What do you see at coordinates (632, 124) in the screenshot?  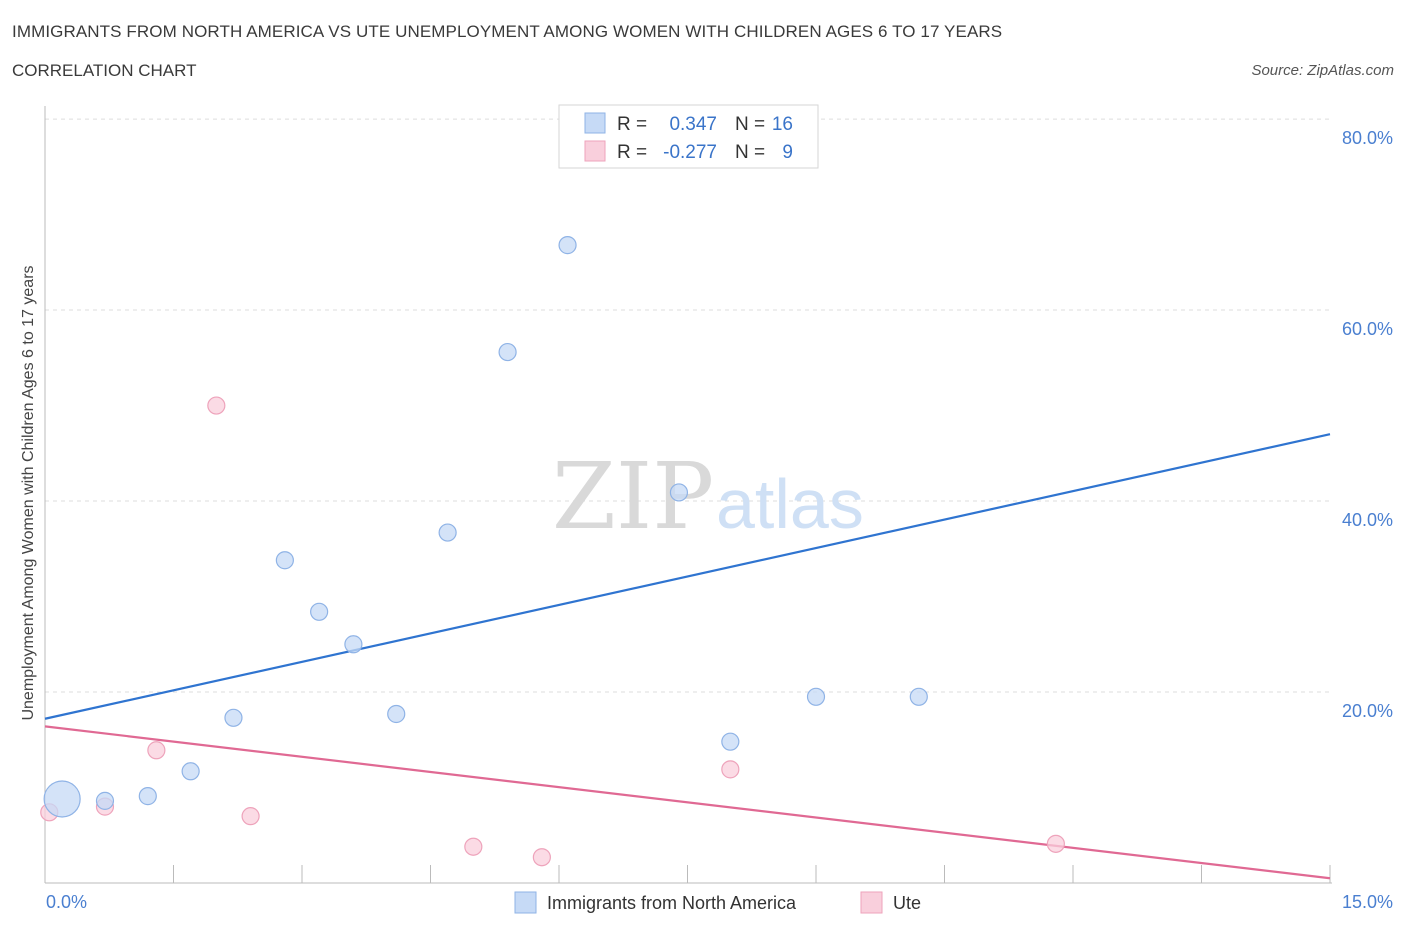 I see `stats-r-label-blue: R =` at bounding box center [632, 124].